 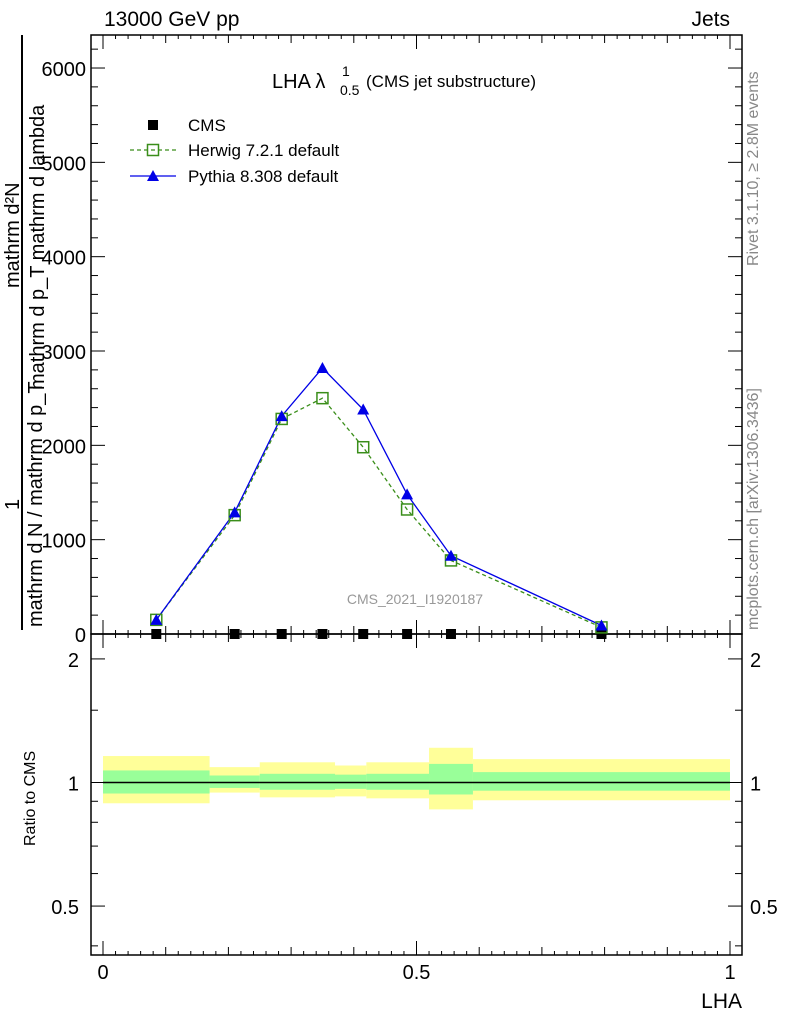 What do you see at coordinates (710, 19) in the screenshot?
I see `header-right: Jets` at bounding box center [710, 19].